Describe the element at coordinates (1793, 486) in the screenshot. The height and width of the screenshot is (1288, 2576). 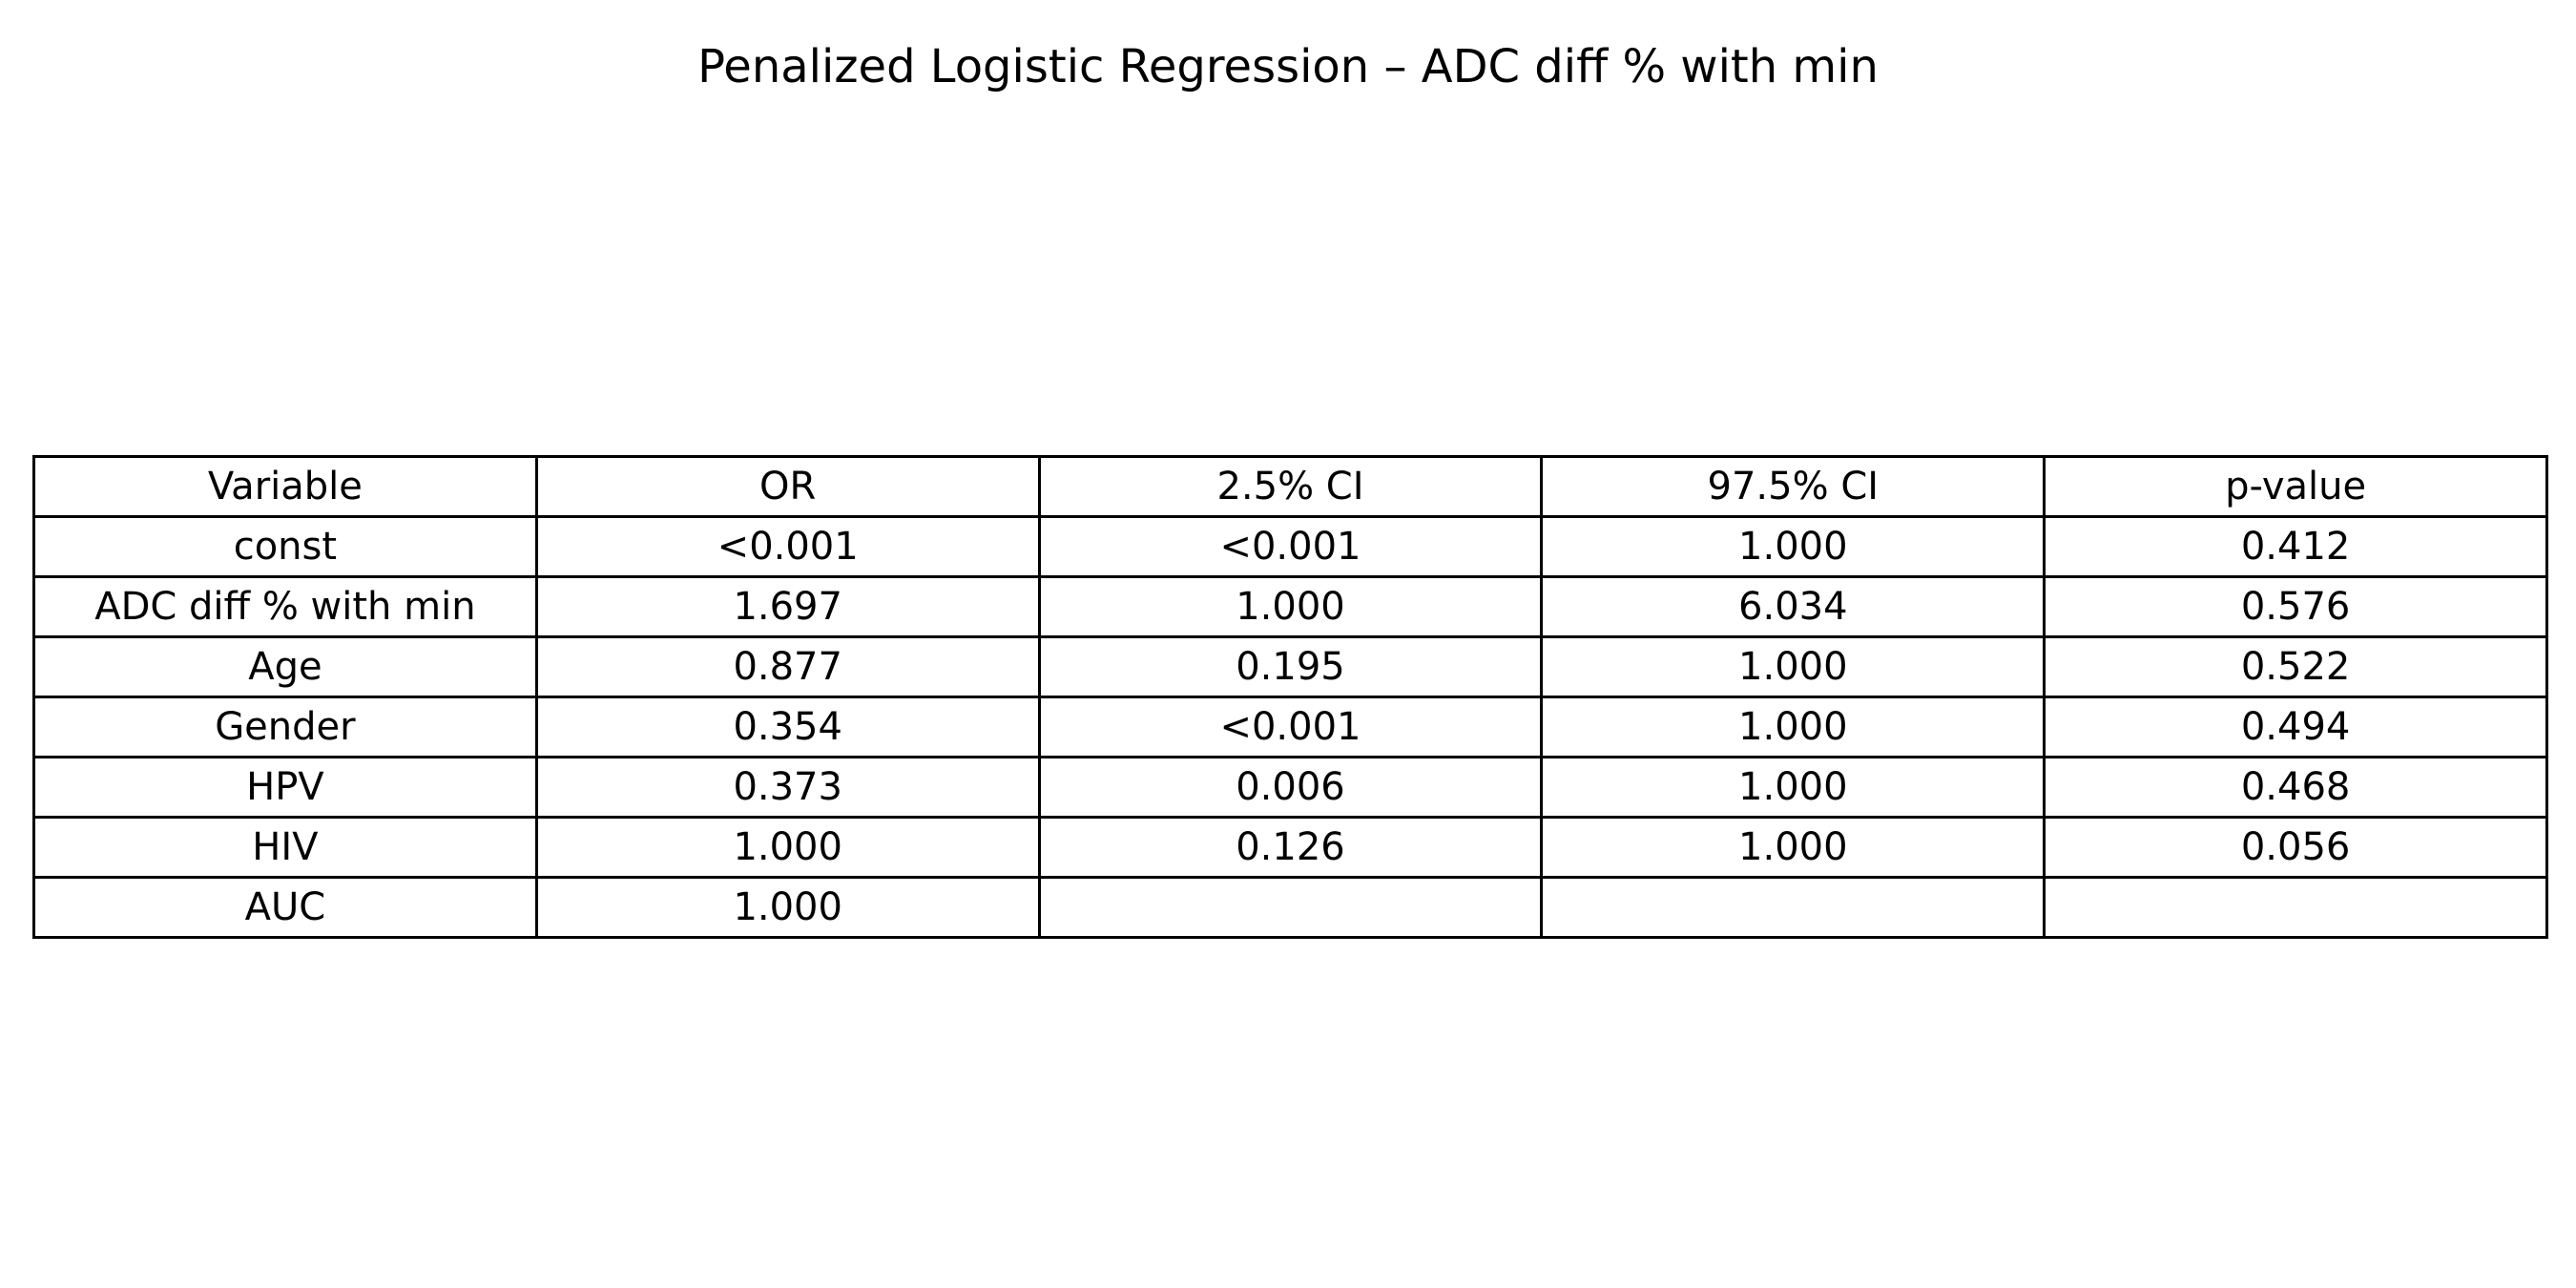
I see `column-header-ci-upper: 97.5% CI` at that location.